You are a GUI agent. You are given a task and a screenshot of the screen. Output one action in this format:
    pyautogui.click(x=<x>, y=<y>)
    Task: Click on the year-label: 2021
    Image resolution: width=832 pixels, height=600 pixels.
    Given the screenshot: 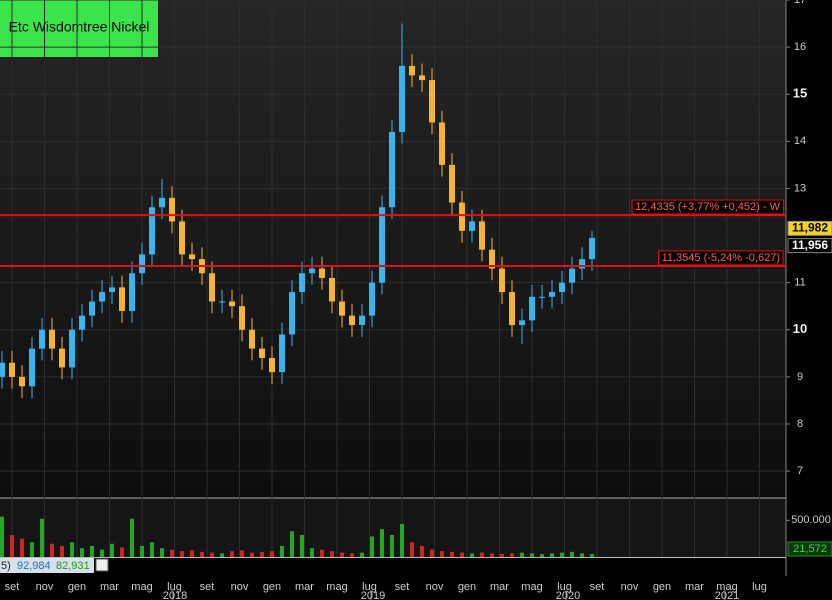 What is the action you would take?
    pyautogui.click(x=727, y=595)
    